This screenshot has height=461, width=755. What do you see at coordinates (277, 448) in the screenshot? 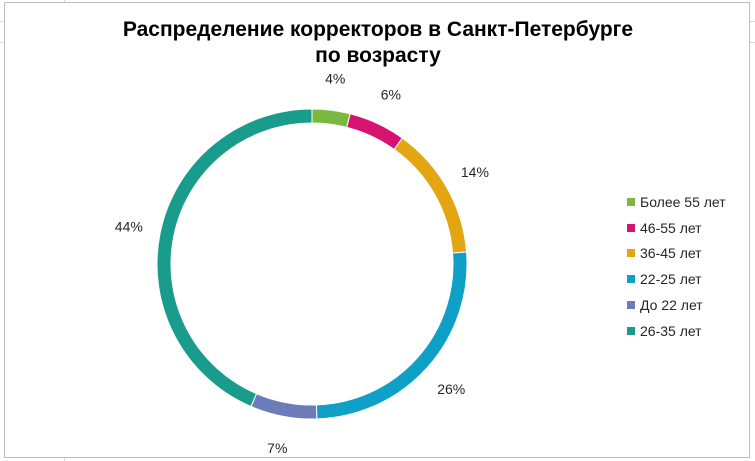
I see `data-label-4: 7%` at bounding box center [277, 448].